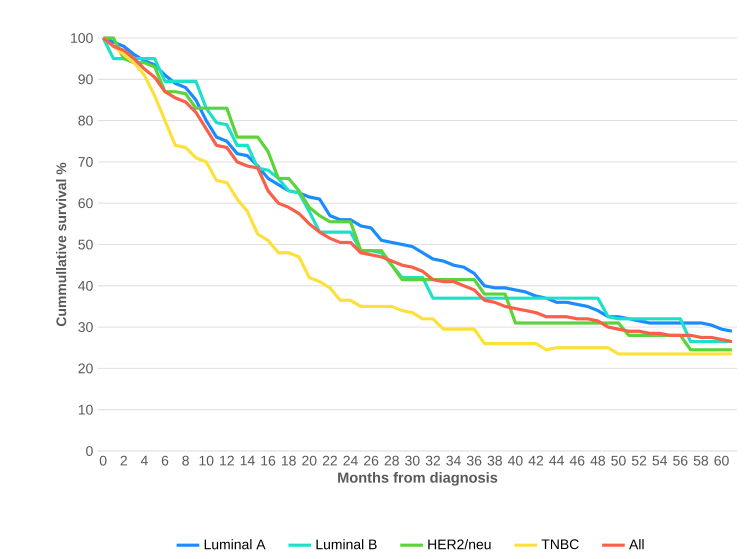 This screenshot has width=748, height=559. Describe the element at coordinates (85, 285) in the screenshot. I see `y-tick-label: 40` at that location.